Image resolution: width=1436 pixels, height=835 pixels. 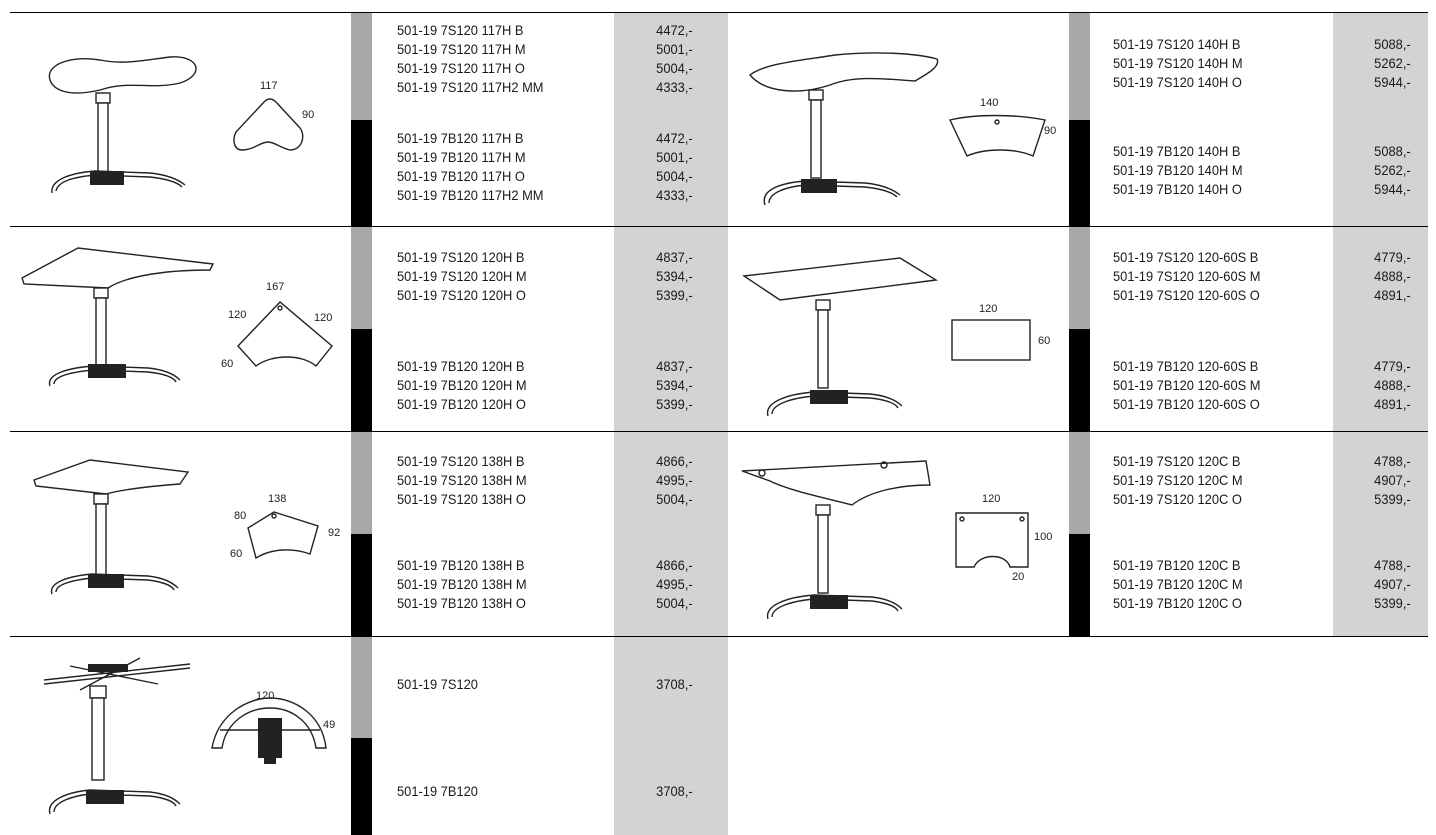 I want to click on price: 3708,-, so click(x=674, y=684).